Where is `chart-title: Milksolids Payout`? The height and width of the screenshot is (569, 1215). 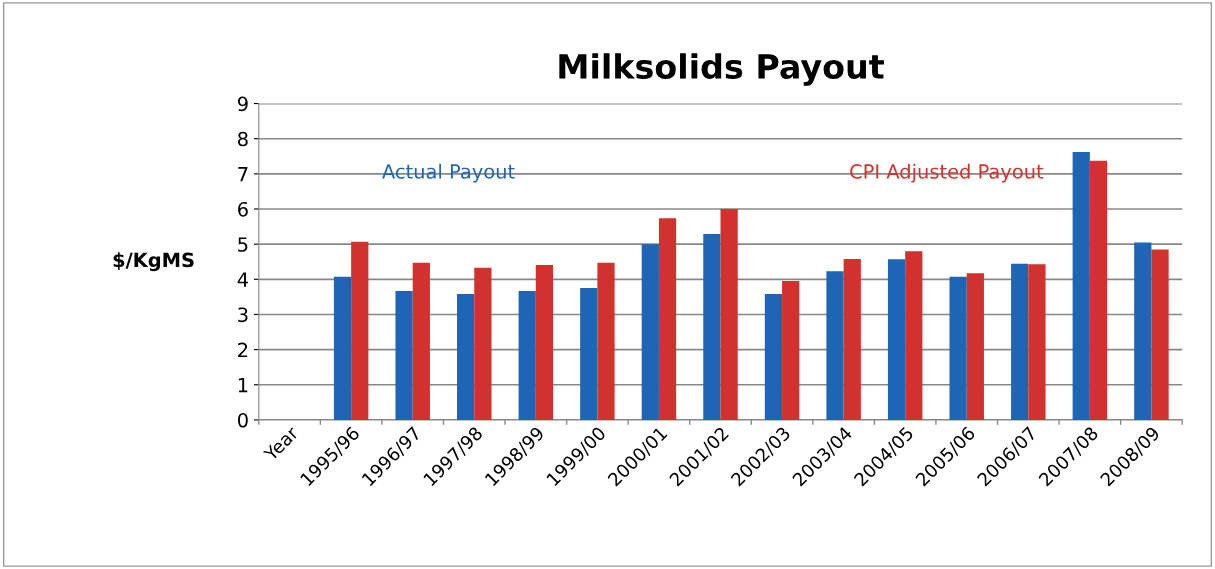
chart-title: Milksolids Payout is located at coordinates (721, 69).